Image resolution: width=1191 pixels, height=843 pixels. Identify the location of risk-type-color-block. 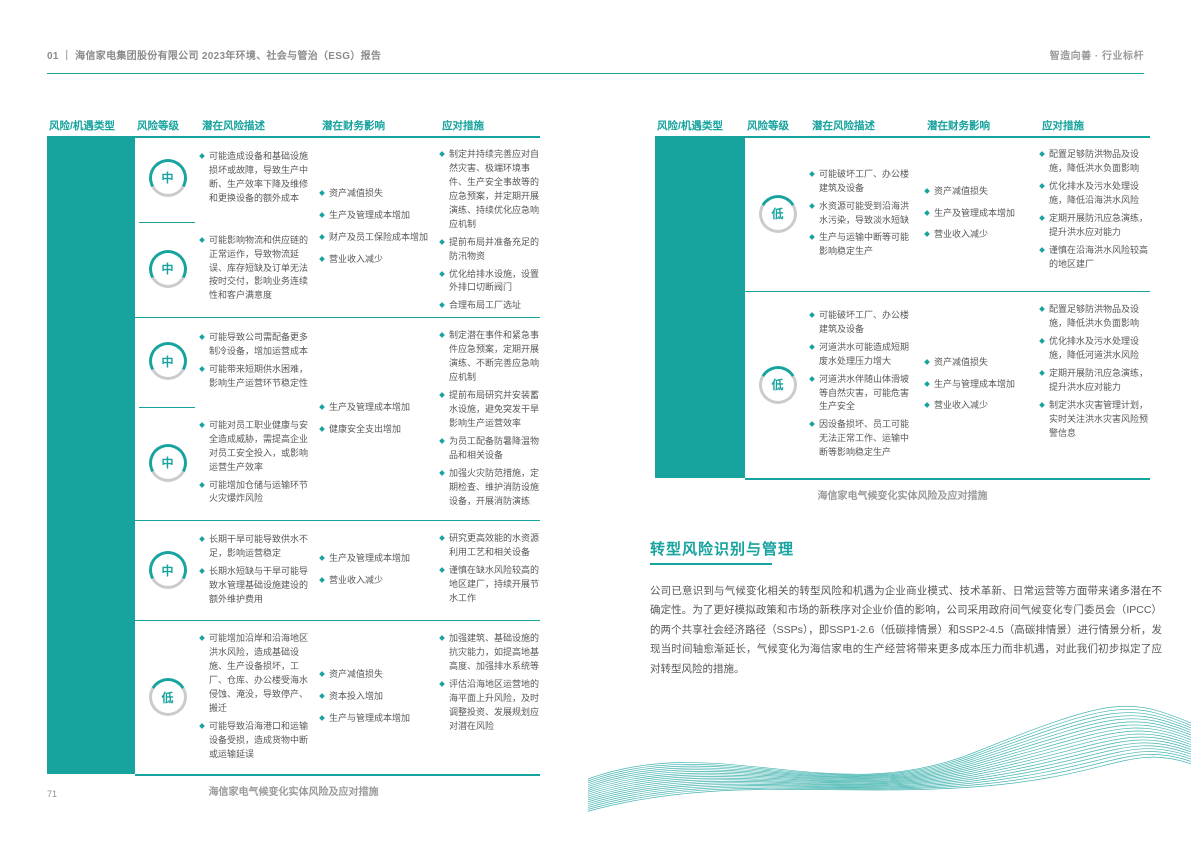
(91, 455).